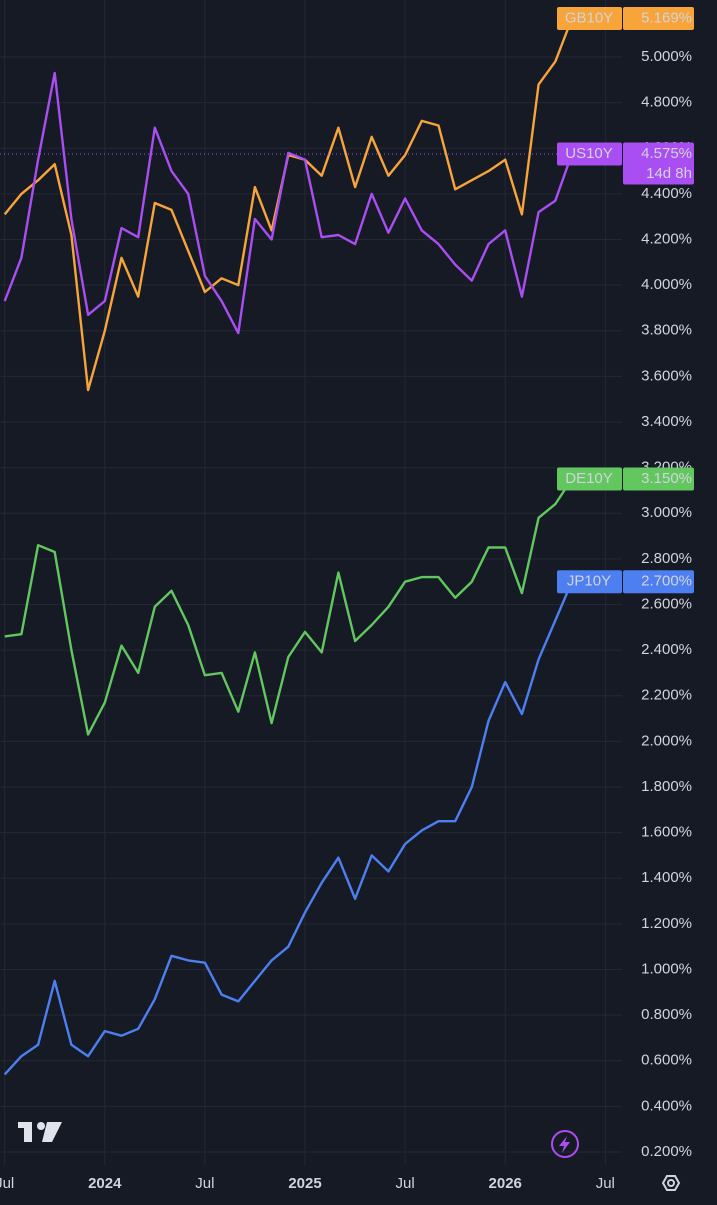  Describe the element at coordinates (666, 603) in the screenshot. I see `y-tick-label: 2.600%` at that location.